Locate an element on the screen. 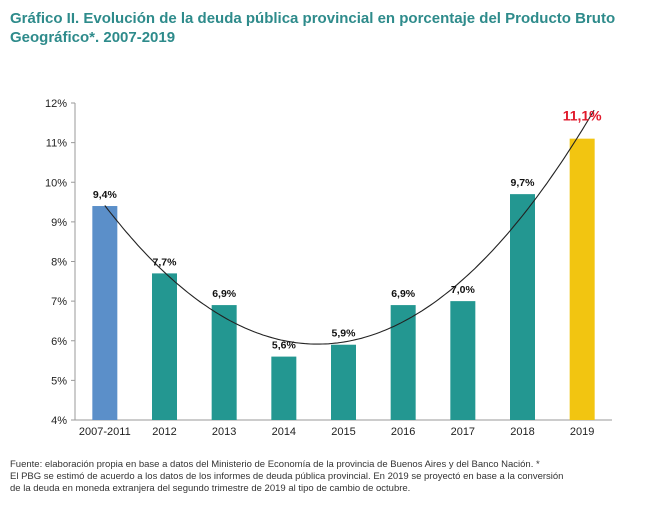  data-label-2015: 5,9% is located at coordinates (344, 334).